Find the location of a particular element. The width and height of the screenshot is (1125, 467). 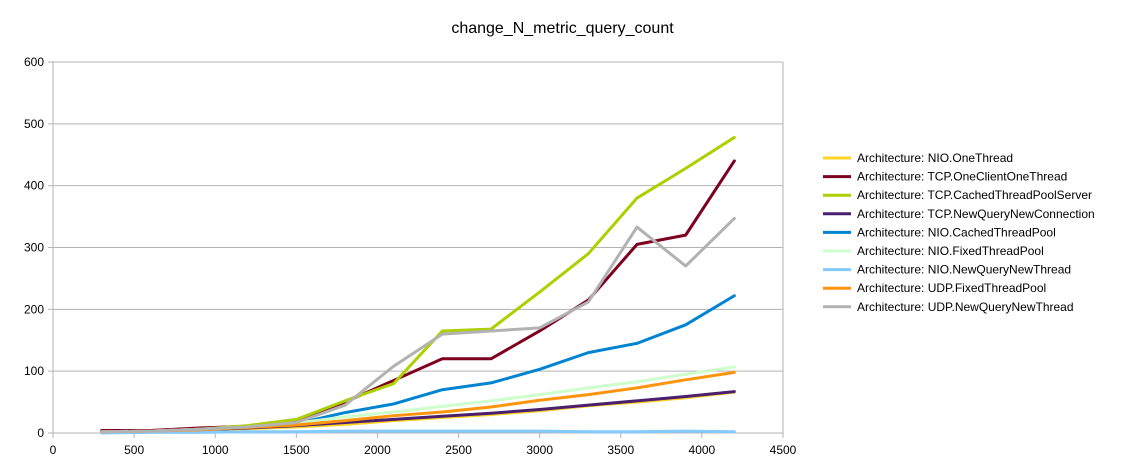

legend-label-4: Architecture: TCP.NewQueryNewConnection is located at coordinates (976, 214).